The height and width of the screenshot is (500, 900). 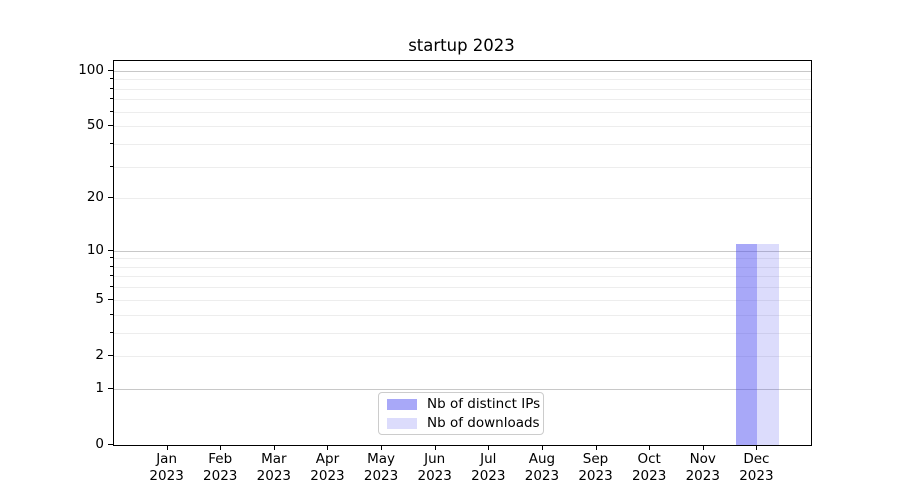 I want to click on x-tick-month: Apr, so click(x=327, y=459).